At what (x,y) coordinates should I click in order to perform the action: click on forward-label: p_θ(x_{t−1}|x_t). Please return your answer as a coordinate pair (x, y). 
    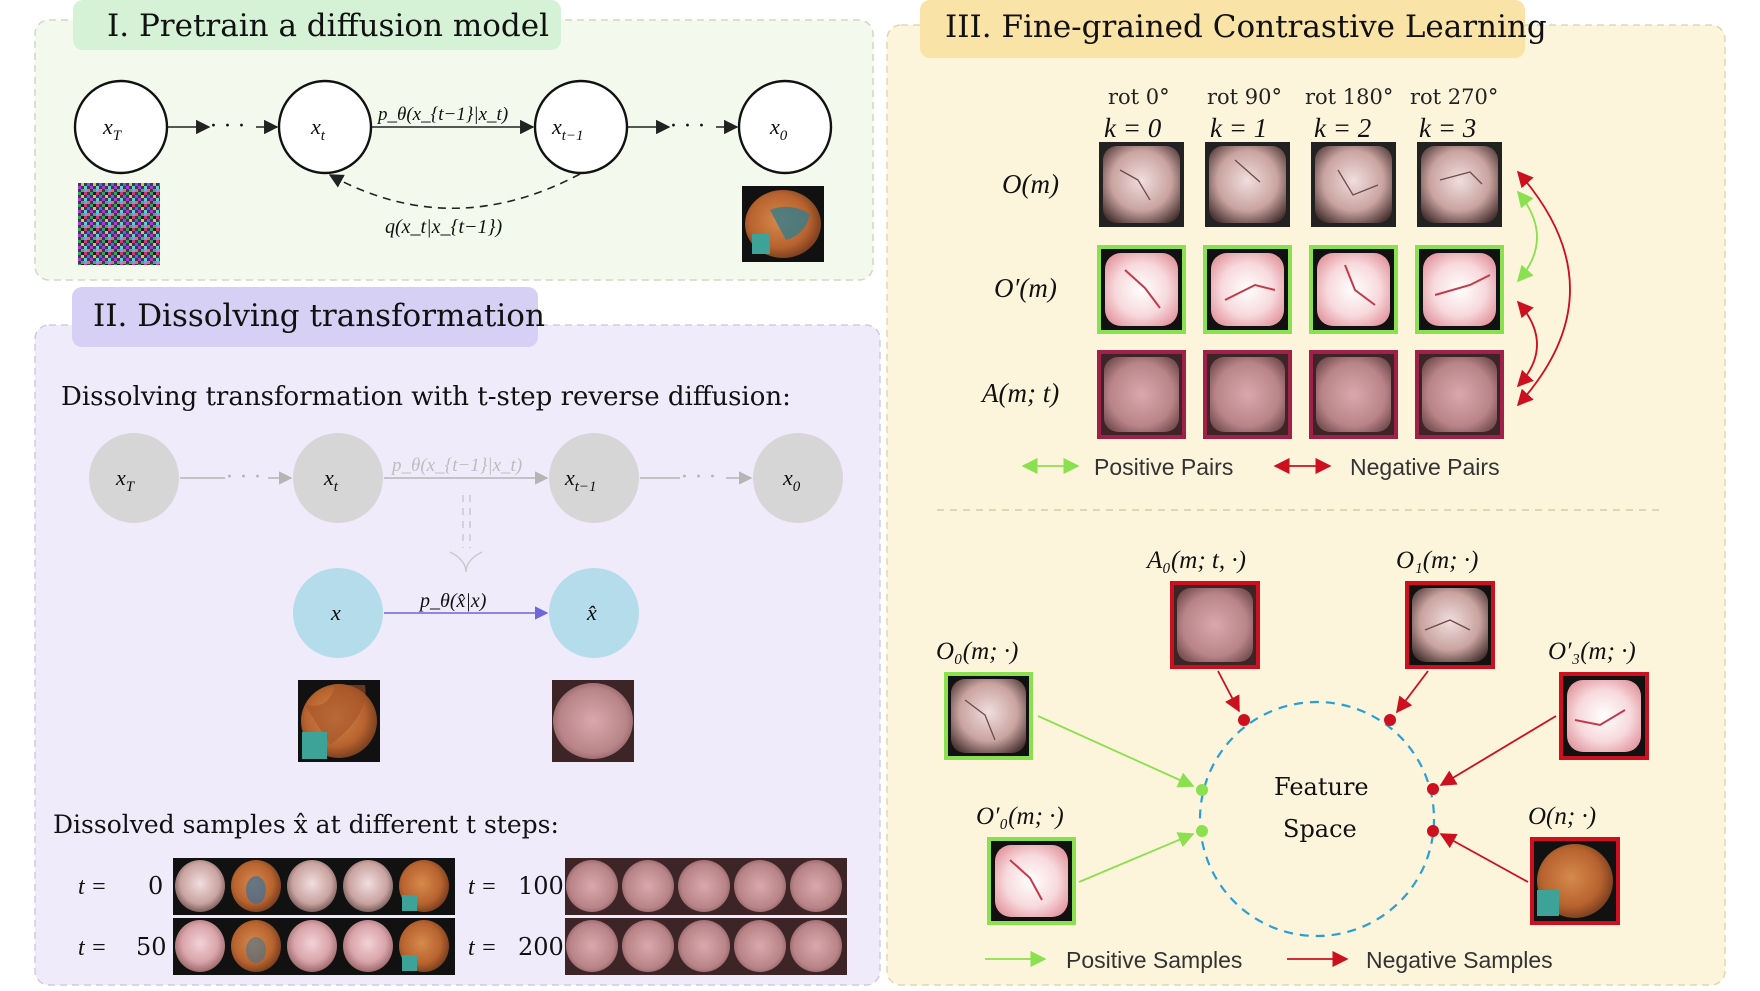
    Looking at the image, I should click on (442, 114).